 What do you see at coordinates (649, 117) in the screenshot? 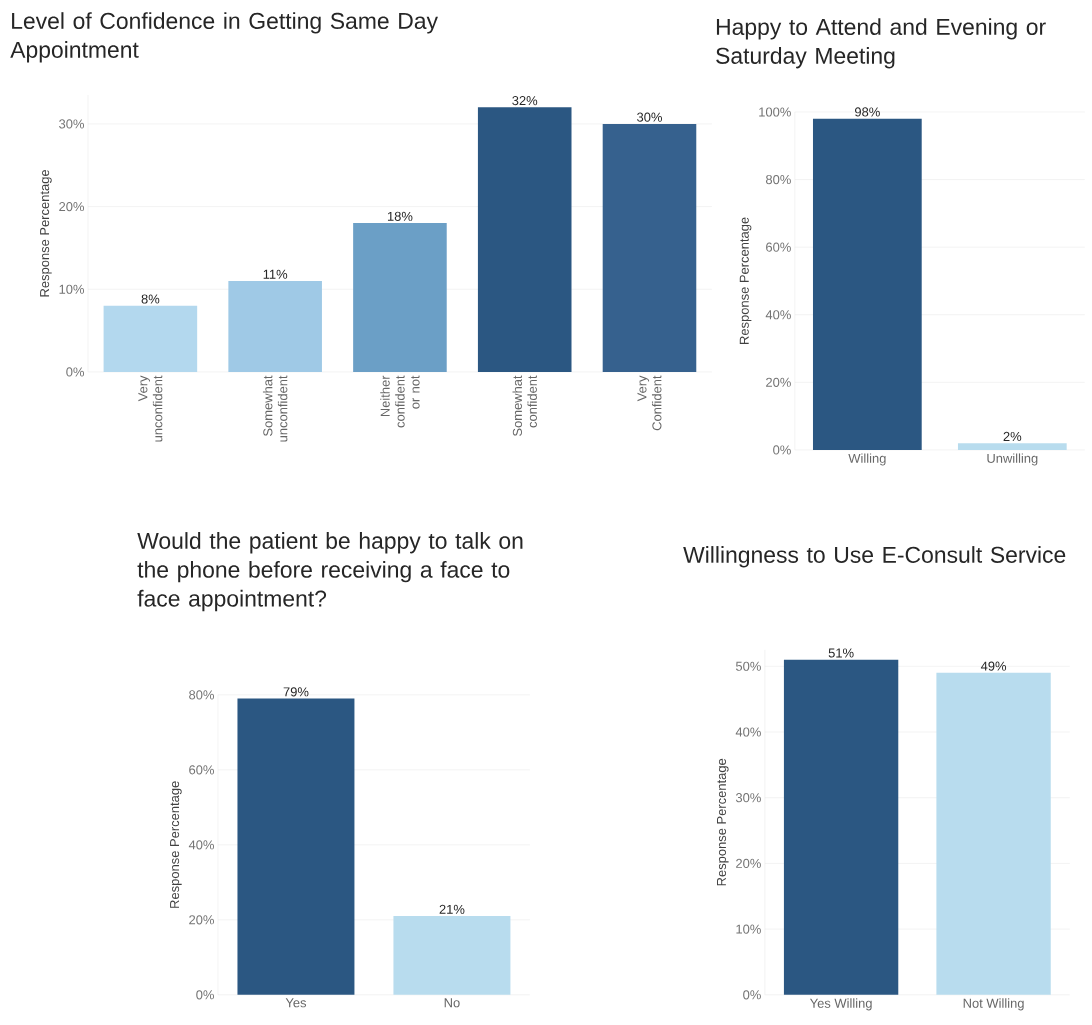
I see `data-label: 30%` at bounding box center [649, 117].